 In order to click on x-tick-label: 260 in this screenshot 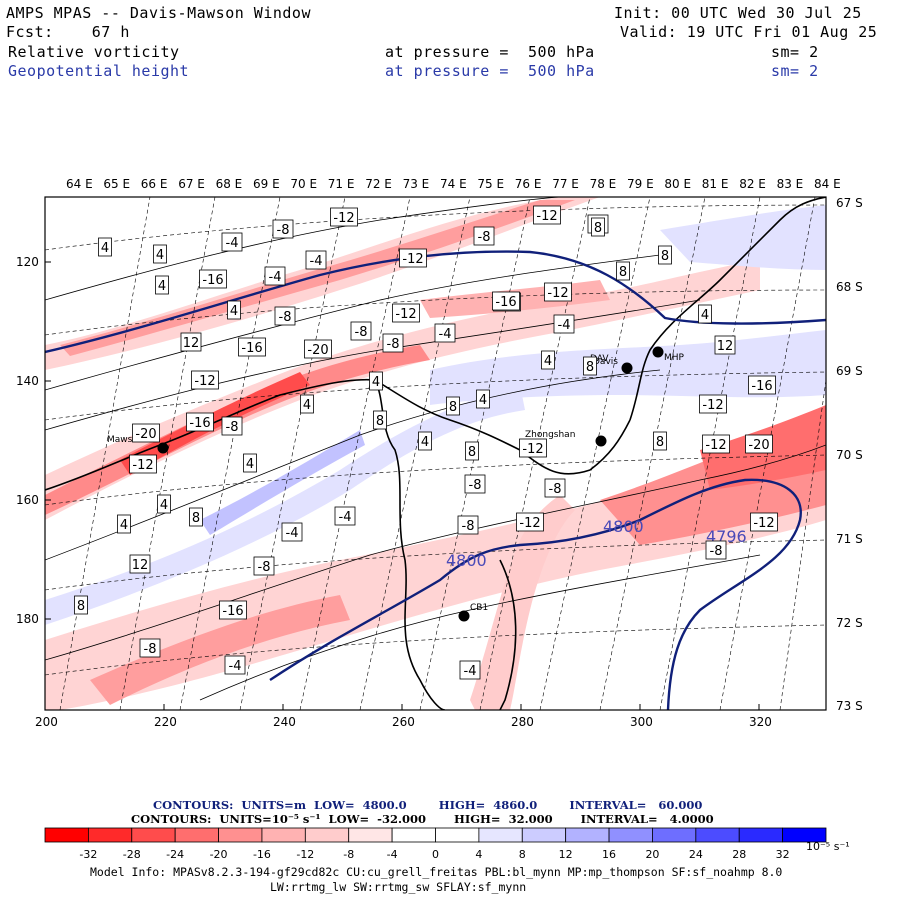, I will do `click(403, 722)`.